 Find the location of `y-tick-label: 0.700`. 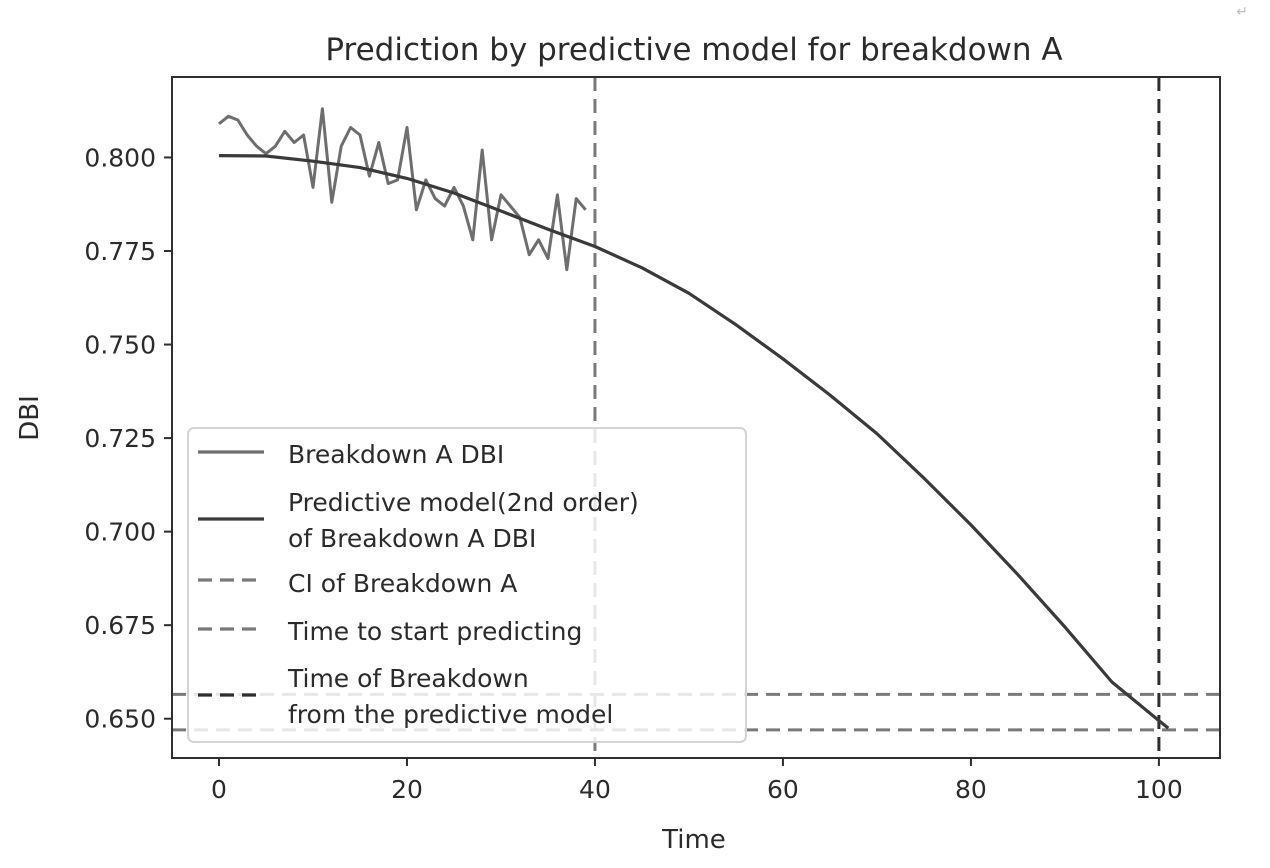

y-tick-label: 0.700 is located at coordinates (120, 532).